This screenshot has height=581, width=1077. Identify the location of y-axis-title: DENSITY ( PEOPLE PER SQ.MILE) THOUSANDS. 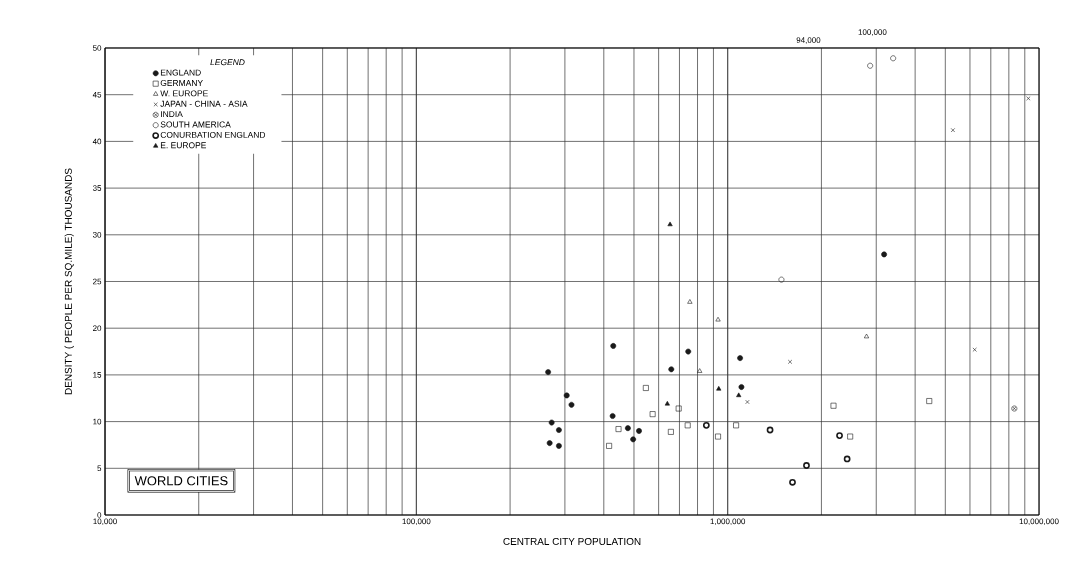
(69, 281).